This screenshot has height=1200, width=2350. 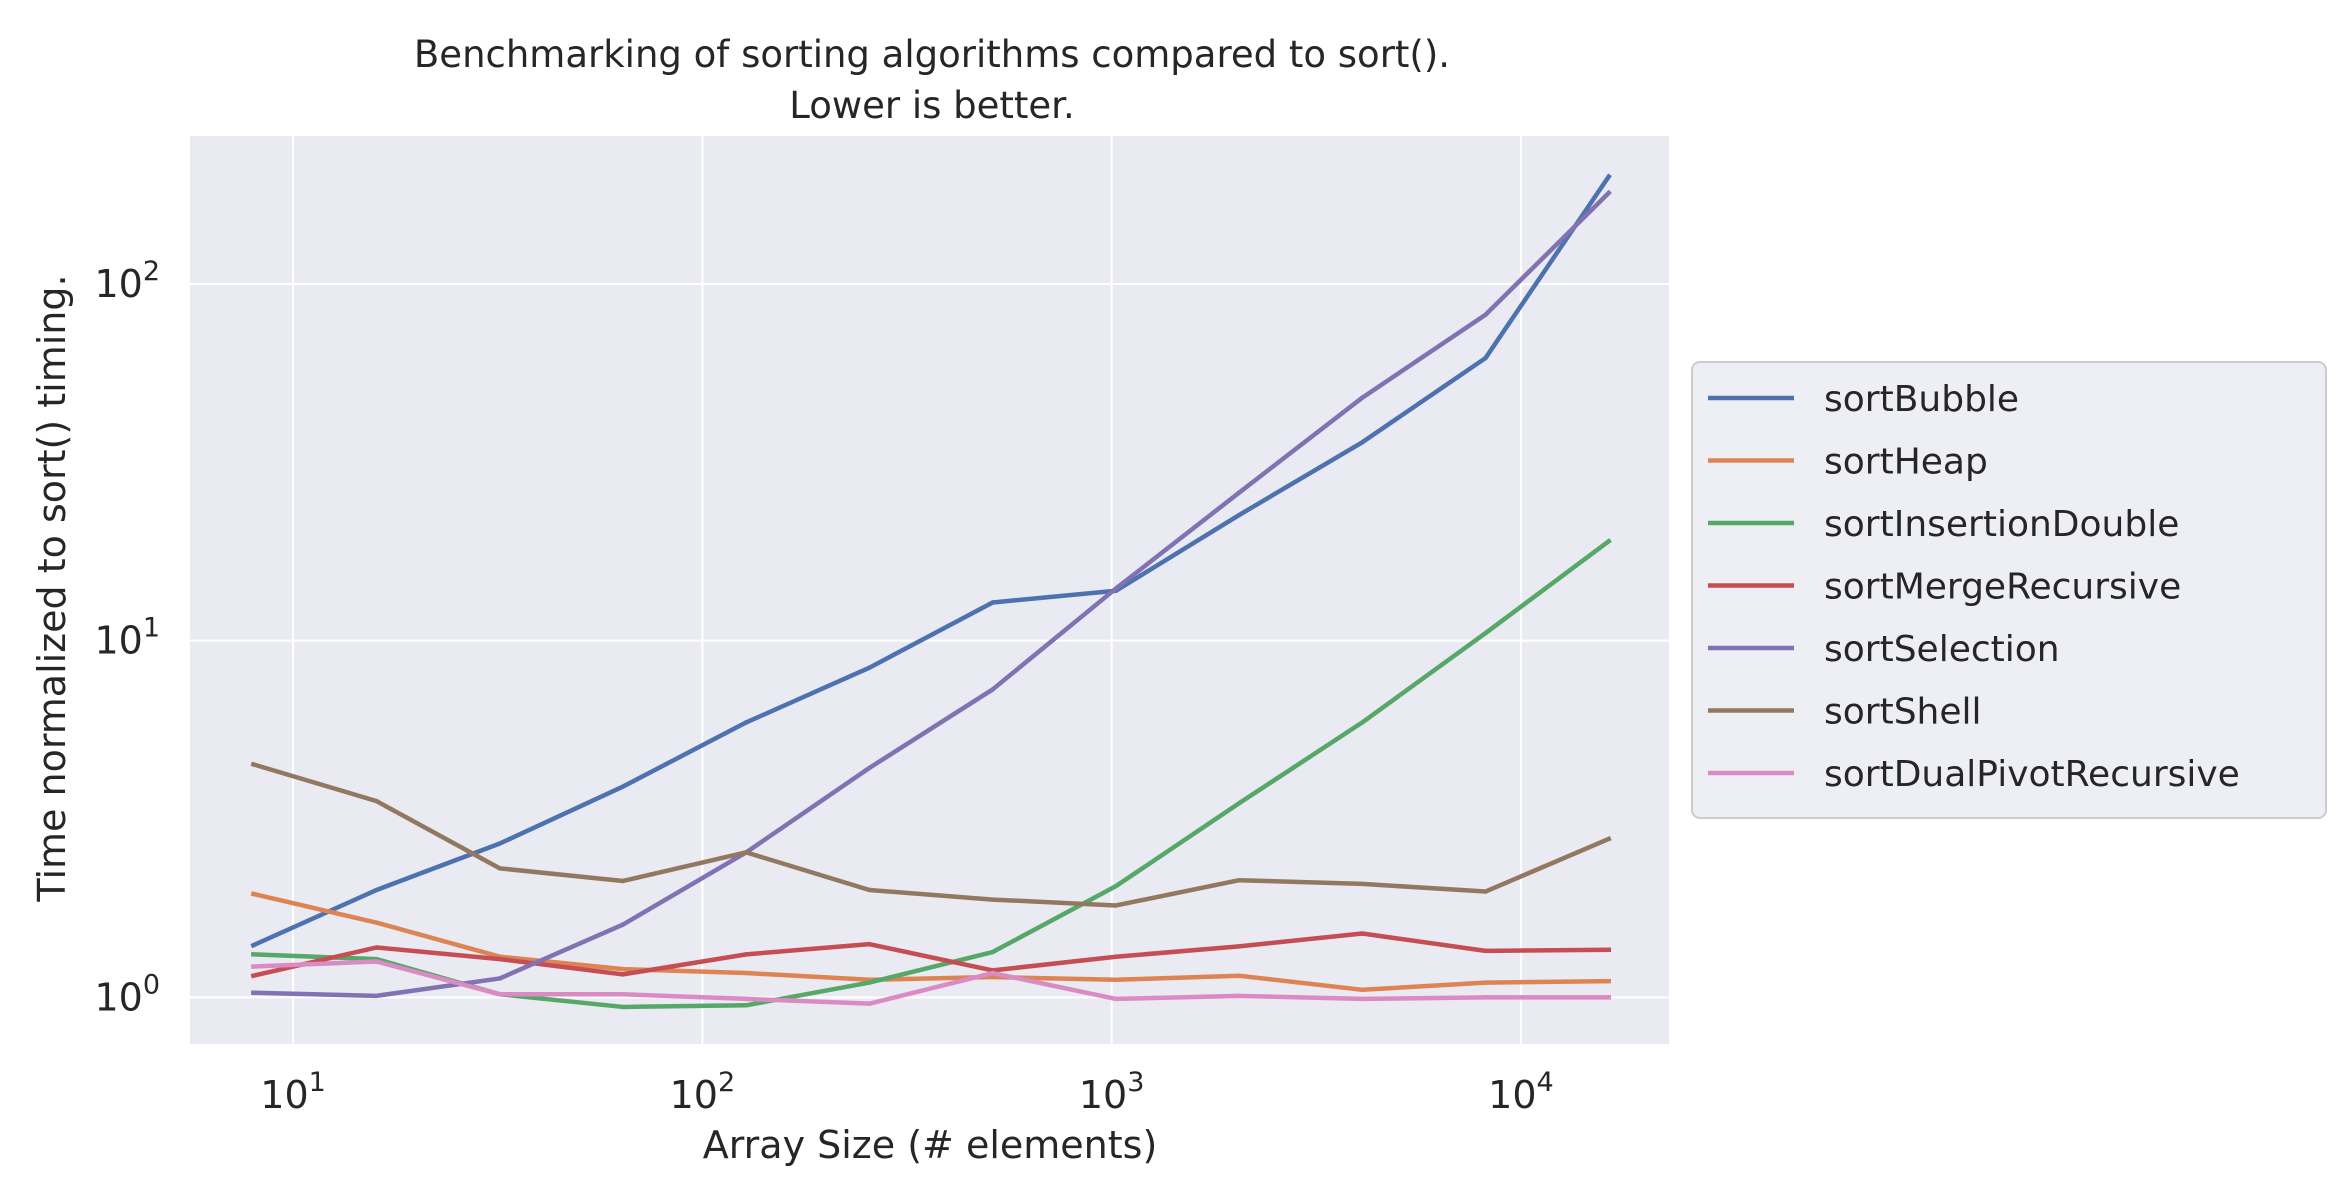 What do you see at coordinates (127, 281) in the screenshot?
I see `y-tick-label-2: 102` at bounding box center [127, 281].